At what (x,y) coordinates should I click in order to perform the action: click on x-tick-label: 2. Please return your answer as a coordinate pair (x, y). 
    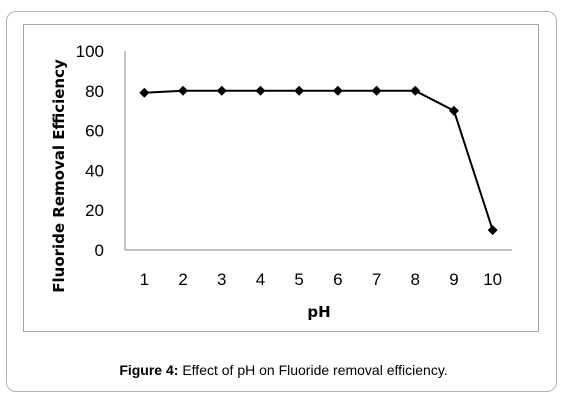
    Looking at the image, I should click on (182, 279).